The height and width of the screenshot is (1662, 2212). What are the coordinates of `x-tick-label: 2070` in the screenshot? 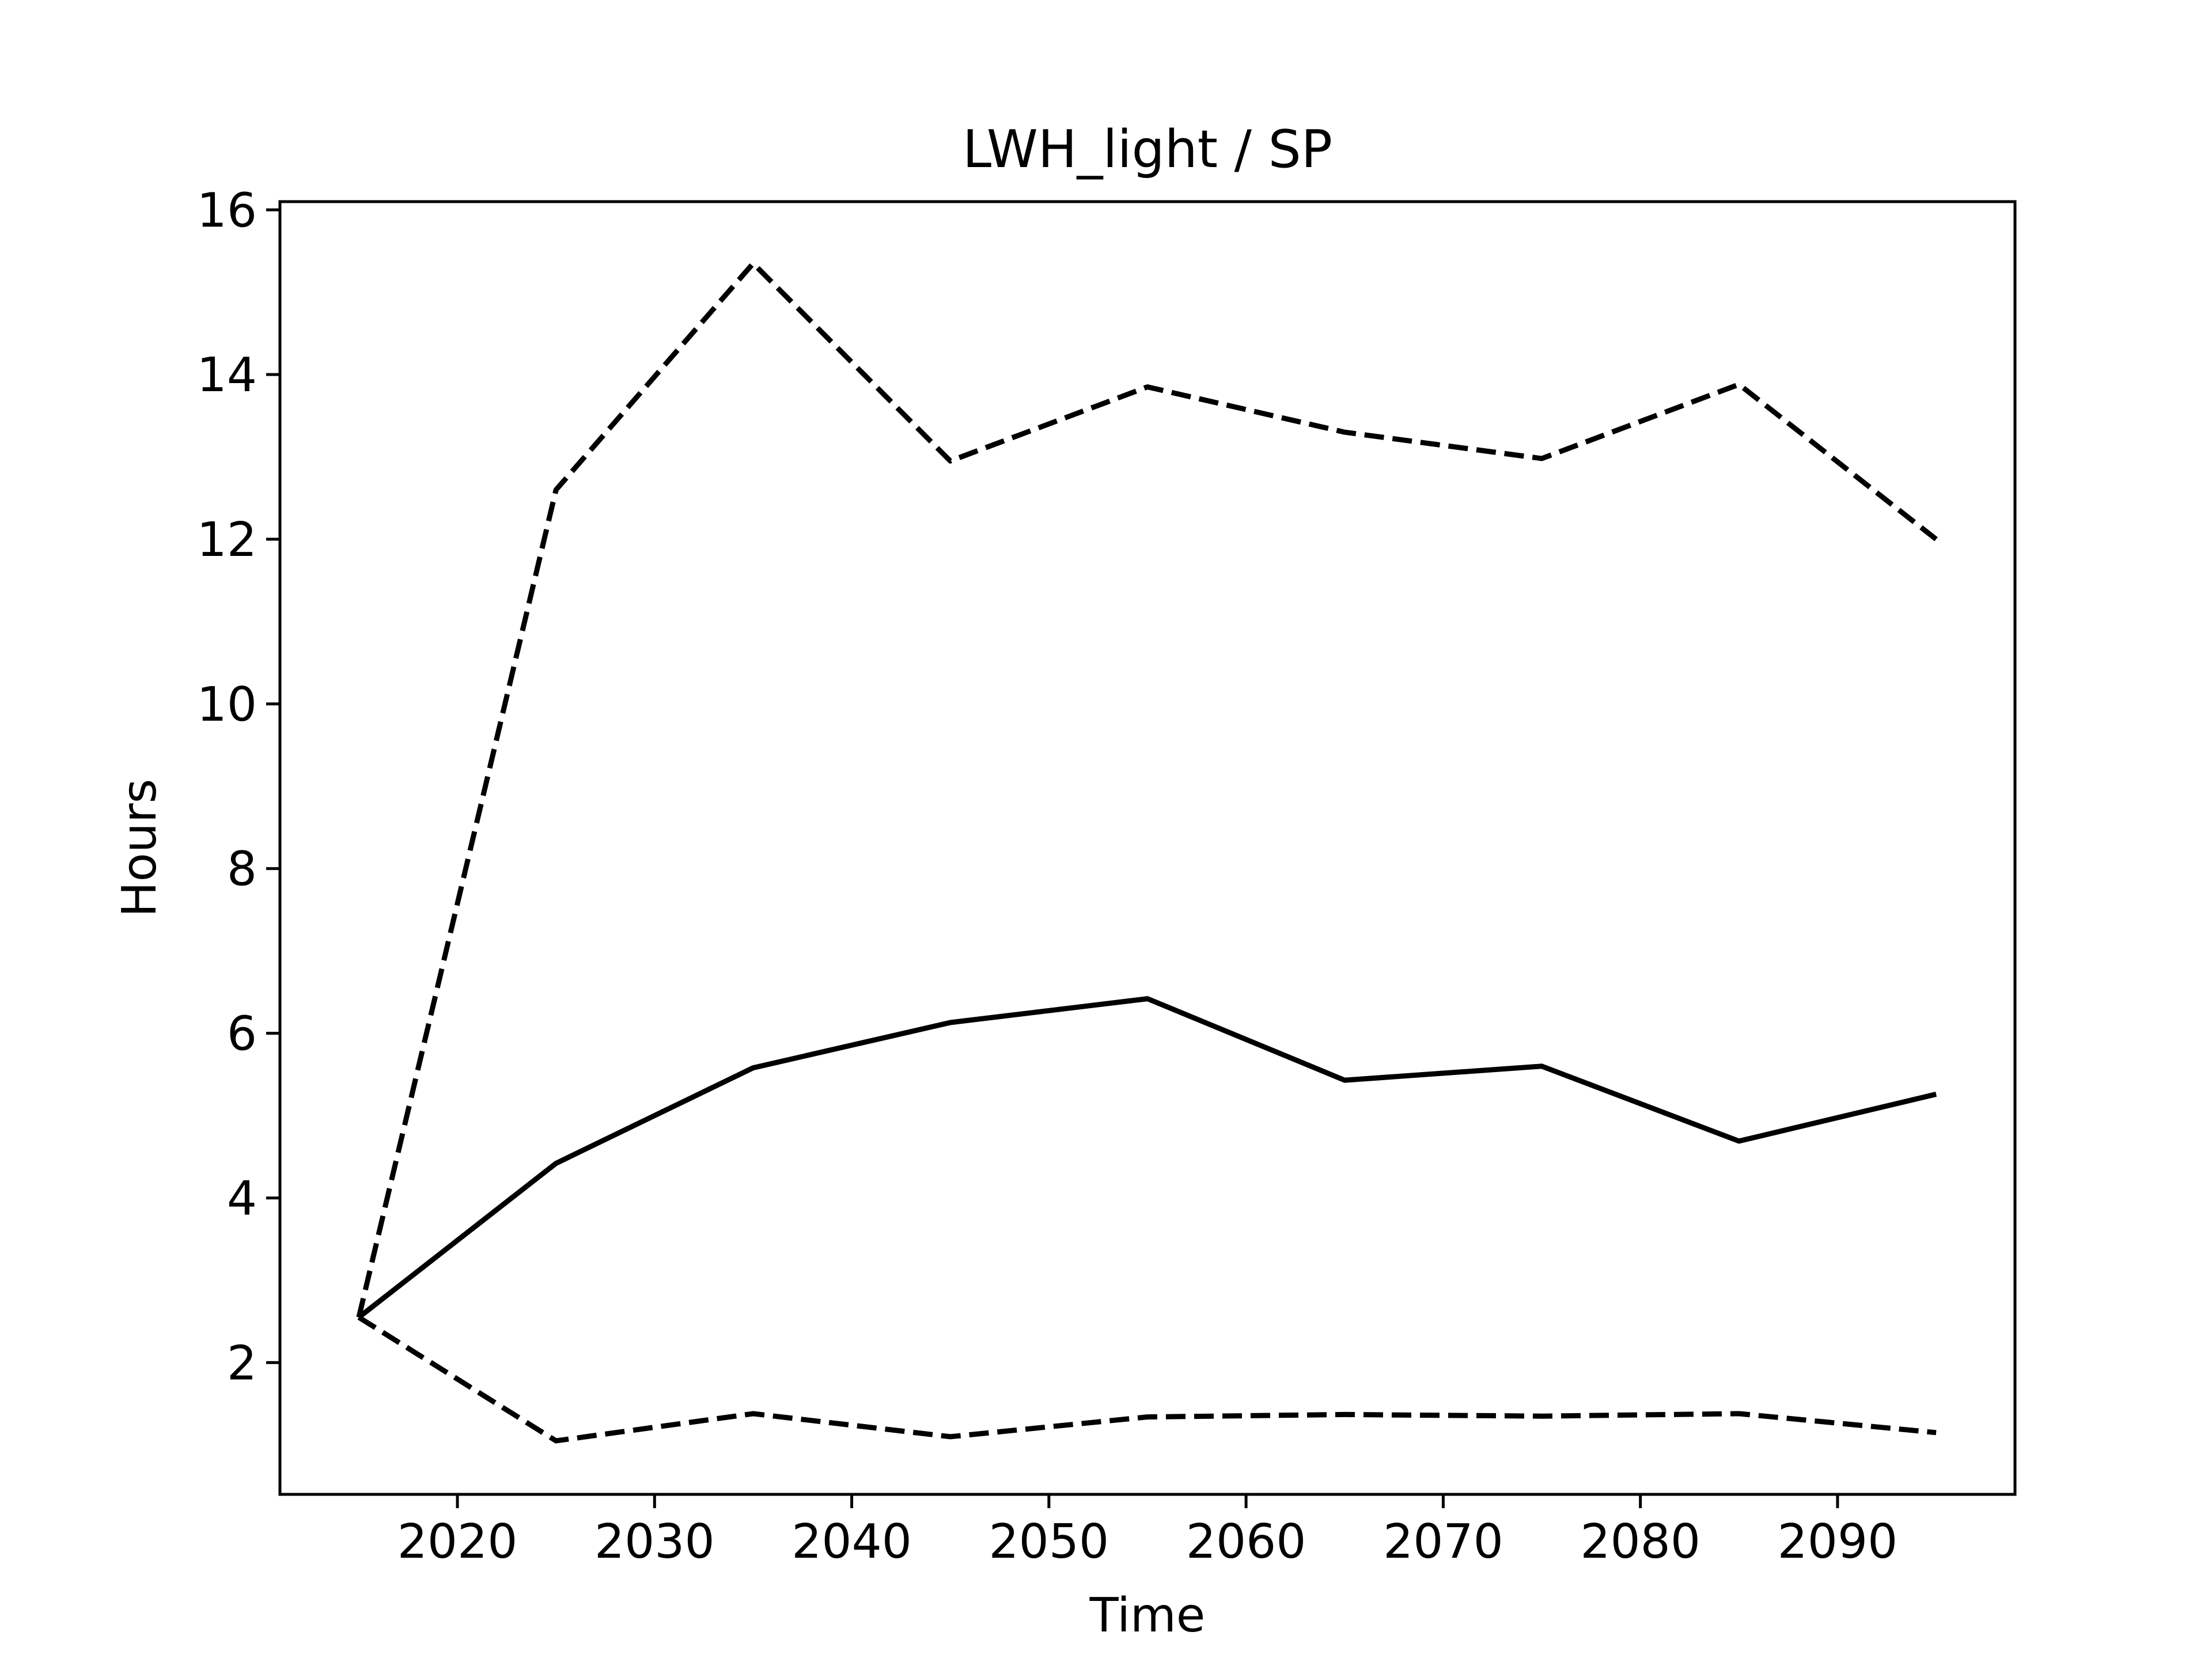 It's located at (1443, 1542).